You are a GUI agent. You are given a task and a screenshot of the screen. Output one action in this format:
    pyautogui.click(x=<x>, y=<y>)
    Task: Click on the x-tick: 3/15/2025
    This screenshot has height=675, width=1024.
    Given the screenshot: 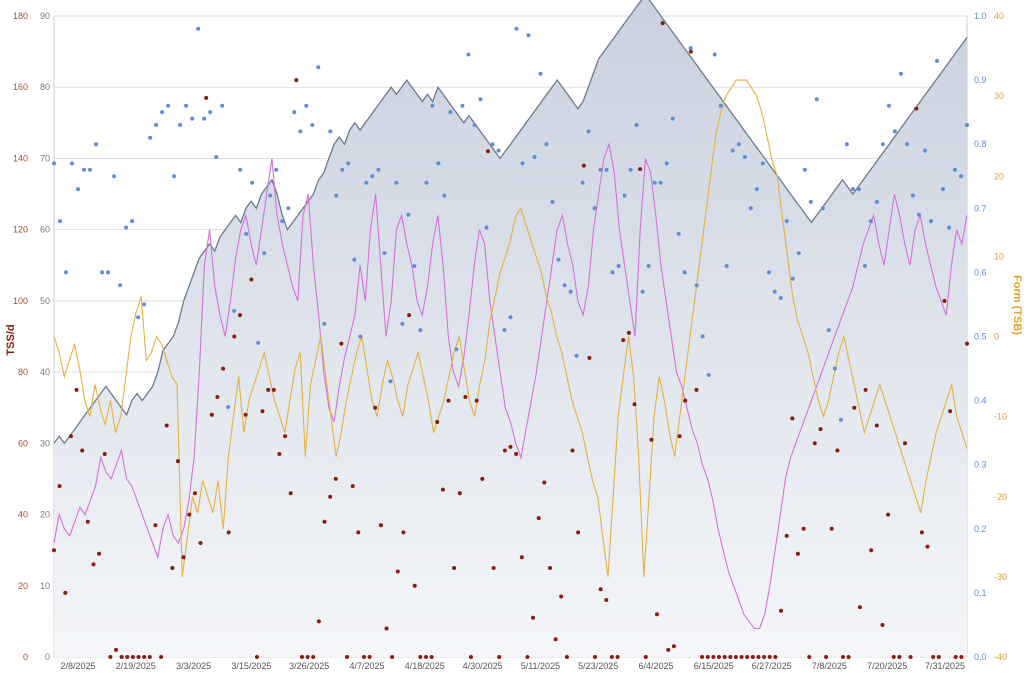 What is the action you would take?
    pyautogui.click(x=251, y=666)
    